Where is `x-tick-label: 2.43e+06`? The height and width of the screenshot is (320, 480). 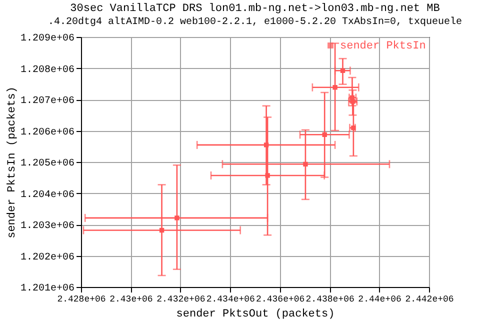
x-tick-label: 2.43e+06 is located at coordinates (131, 299).